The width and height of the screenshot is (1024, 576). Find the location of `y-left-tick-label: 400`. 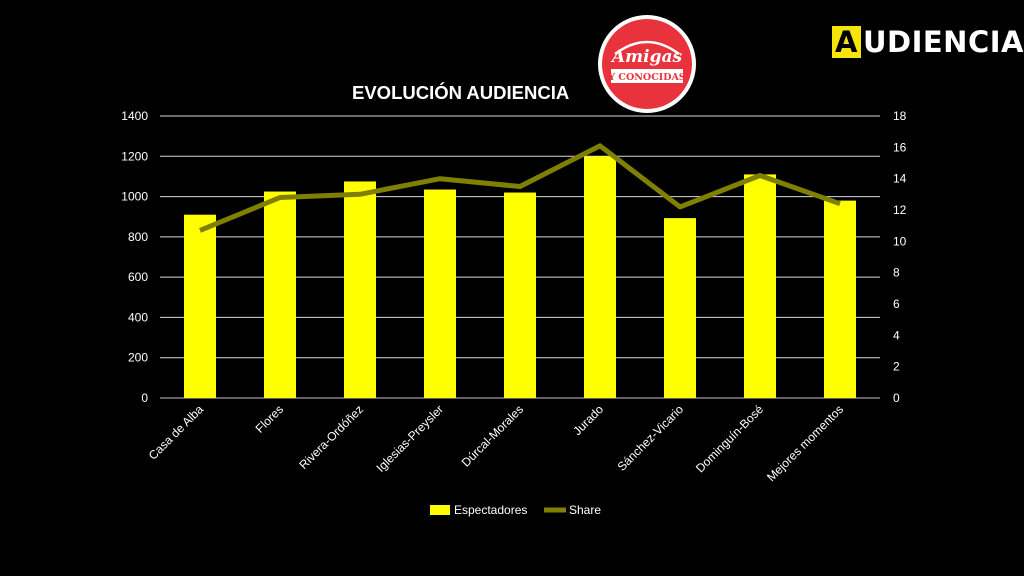

y-left-tick-label: 400 is located at coordinates (138, 317).